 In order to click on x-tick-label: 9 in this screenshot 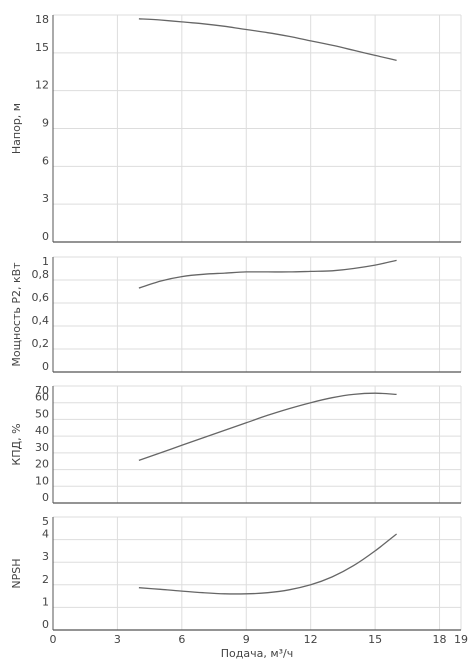, I will do `click(246, 639)`.